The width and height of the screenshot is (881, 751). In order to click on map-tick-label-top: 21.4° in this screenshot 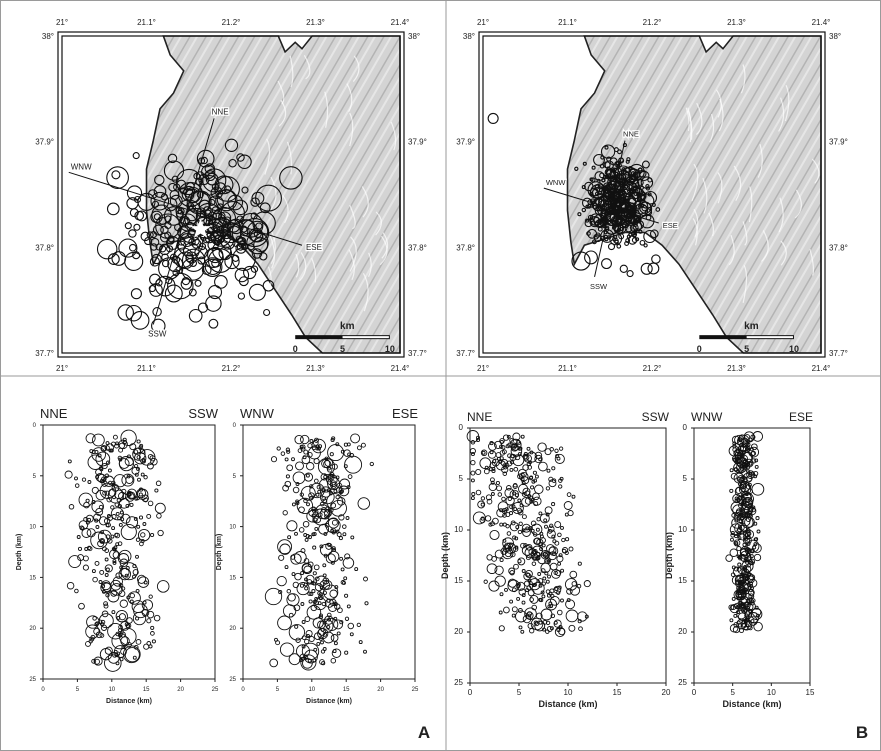, I will do `click(400, 22)`.